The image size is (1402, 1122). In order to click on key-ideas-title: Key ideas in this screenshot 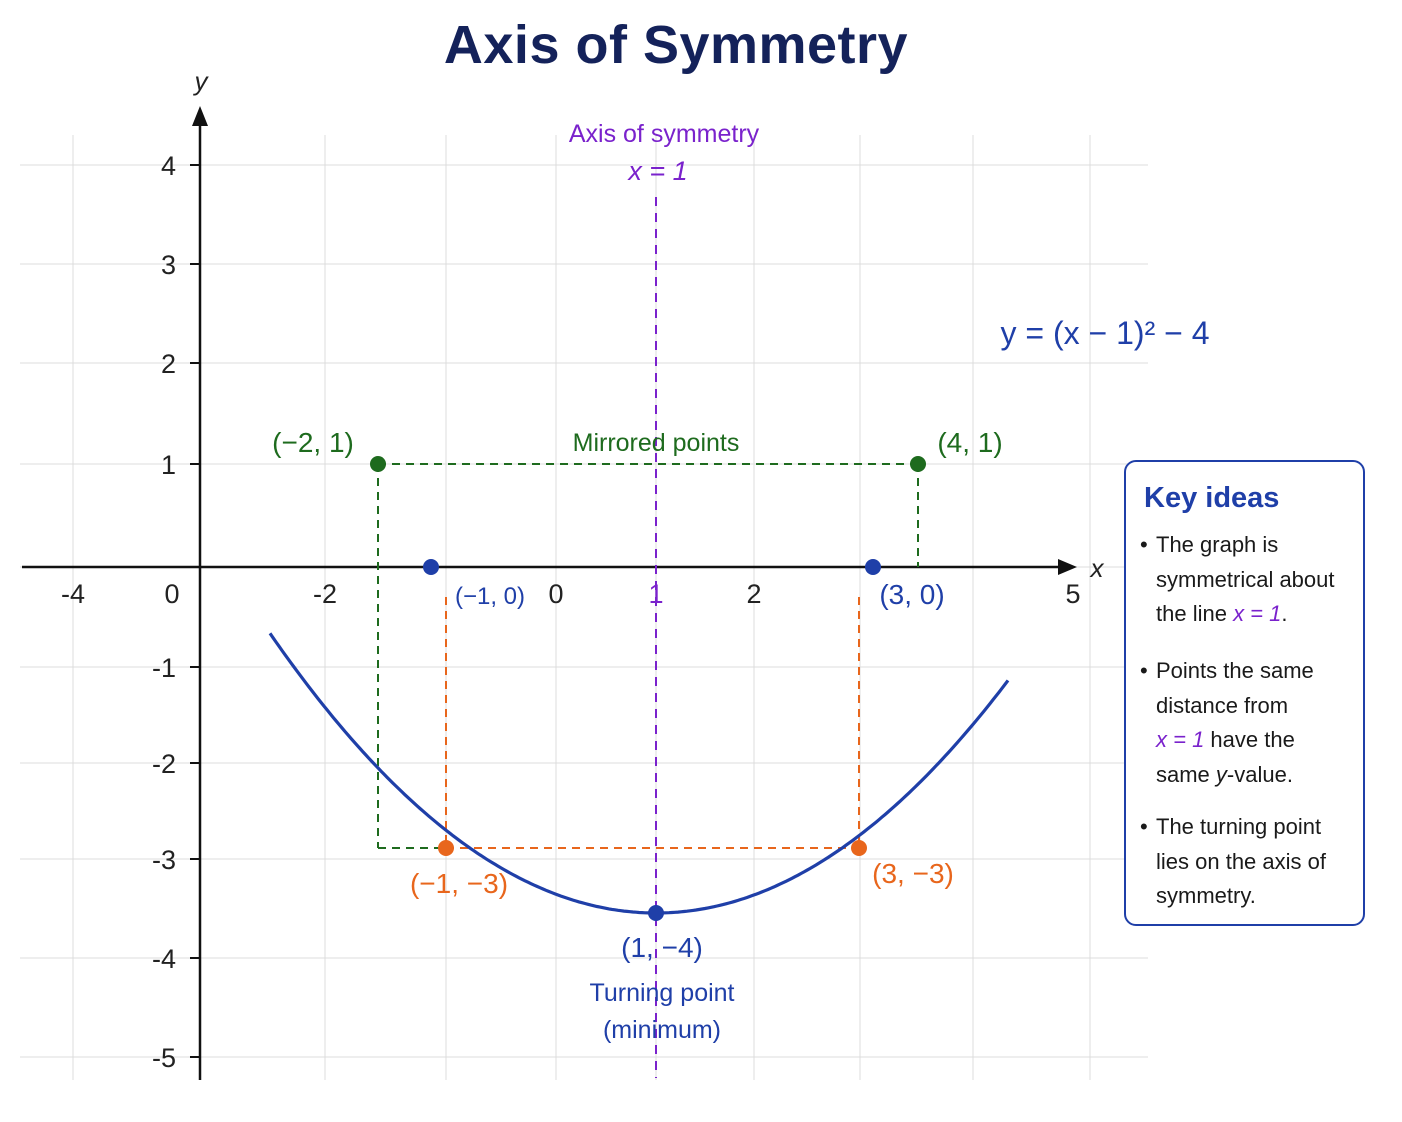, I will do `click(1212, 498)`.